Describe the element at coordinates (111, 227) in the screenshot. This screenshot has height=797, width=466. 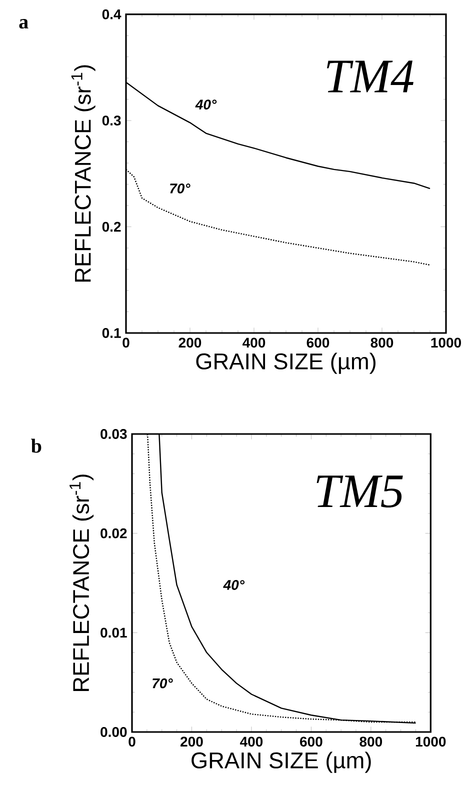
I see `y-tick-label: 0.2` at that location.